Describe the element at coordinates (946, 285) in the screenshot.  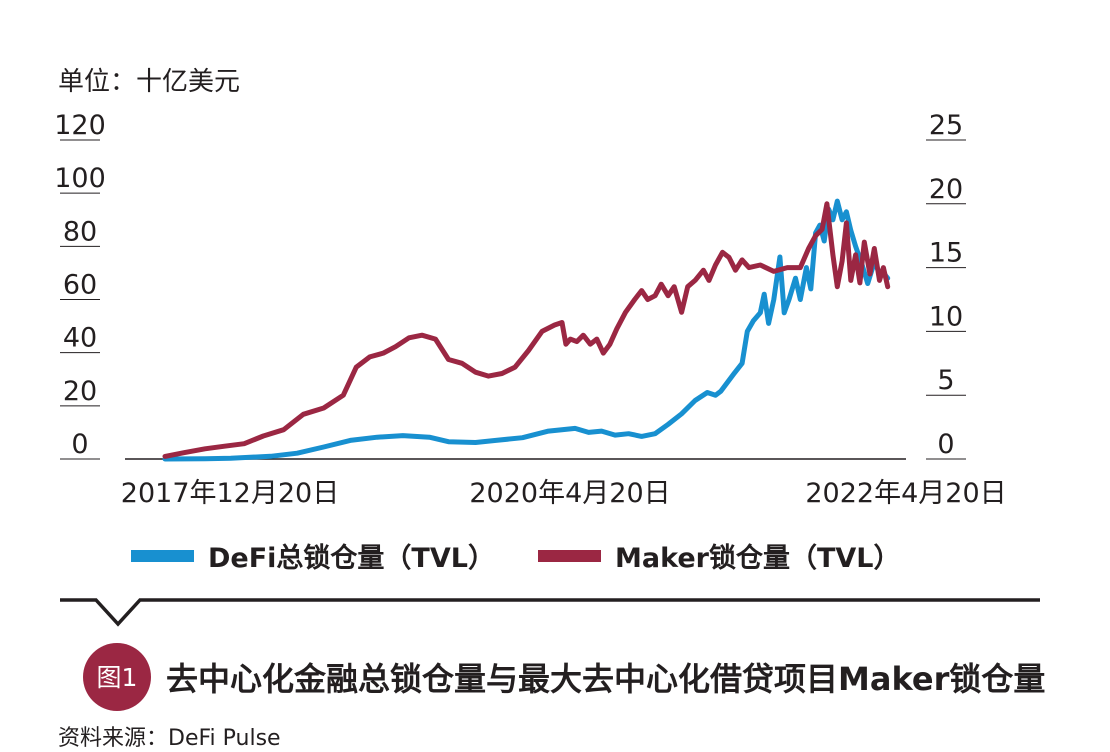
I see `right-axis: 25 20 15 10 5 0` at that location.